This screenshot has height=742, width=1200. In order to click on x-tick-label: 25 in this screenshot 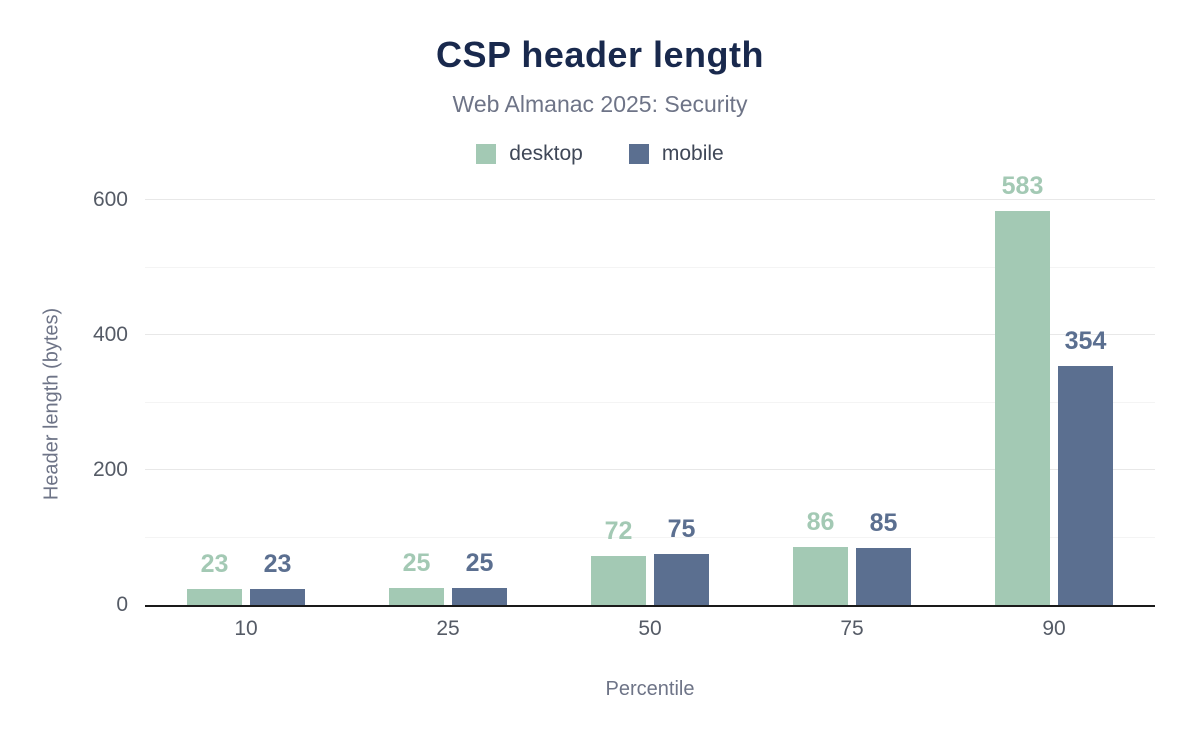, I will do `click(448, 628)`.